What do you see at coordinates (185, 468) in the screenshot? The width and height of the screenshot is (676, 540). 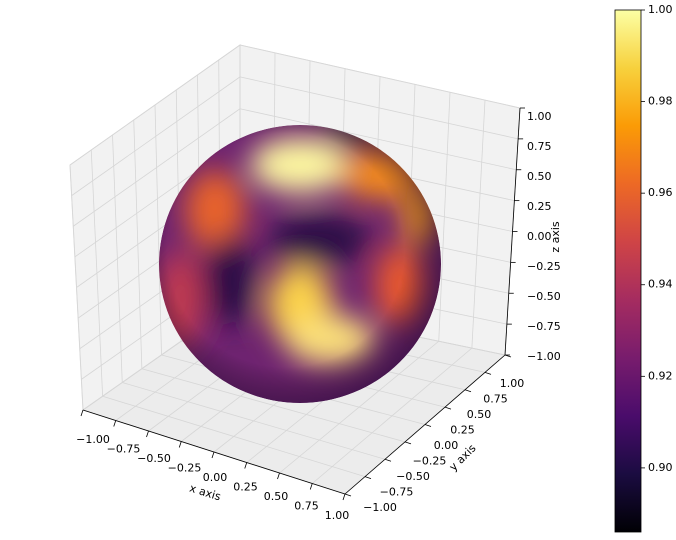 I see `x-tick-label: −0.25` at bounding box center [185, 468].